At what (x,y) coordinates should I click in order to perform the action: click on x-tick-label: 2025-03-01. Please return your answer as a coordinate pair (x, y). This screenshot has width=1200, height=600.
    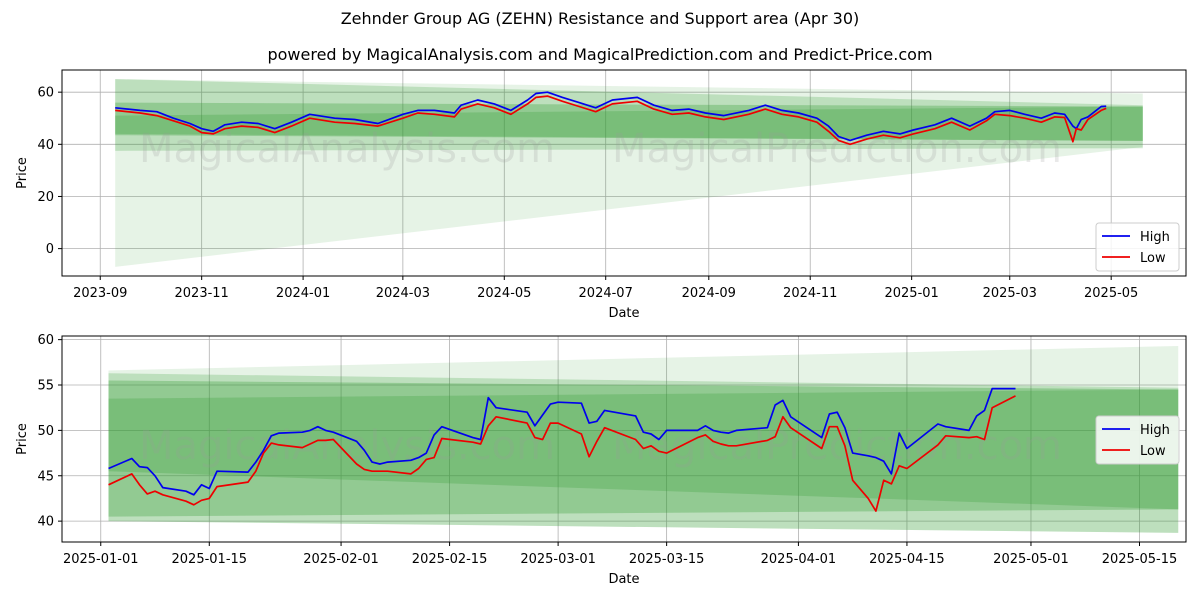
    Looking at the image, I should click on (558, 559).